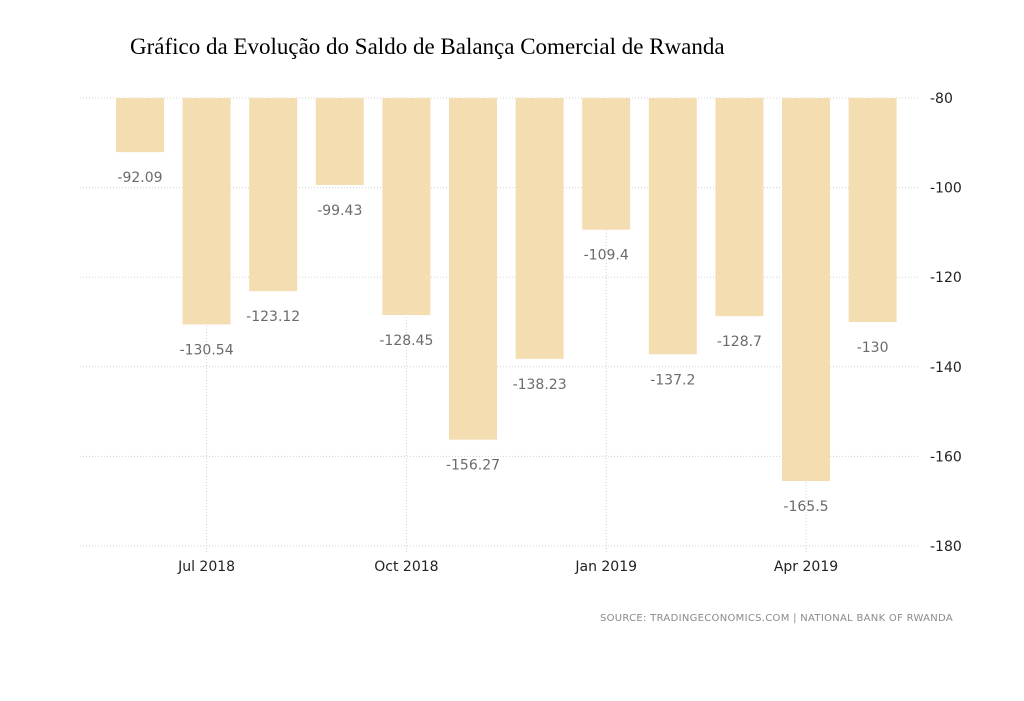 Image resolution: width=1024 pixels, height=701 pixels. What do you see at coordinates (339, 211) in the screenshot?
I see `data-label: -99.43` at bounding box center [339, 211].